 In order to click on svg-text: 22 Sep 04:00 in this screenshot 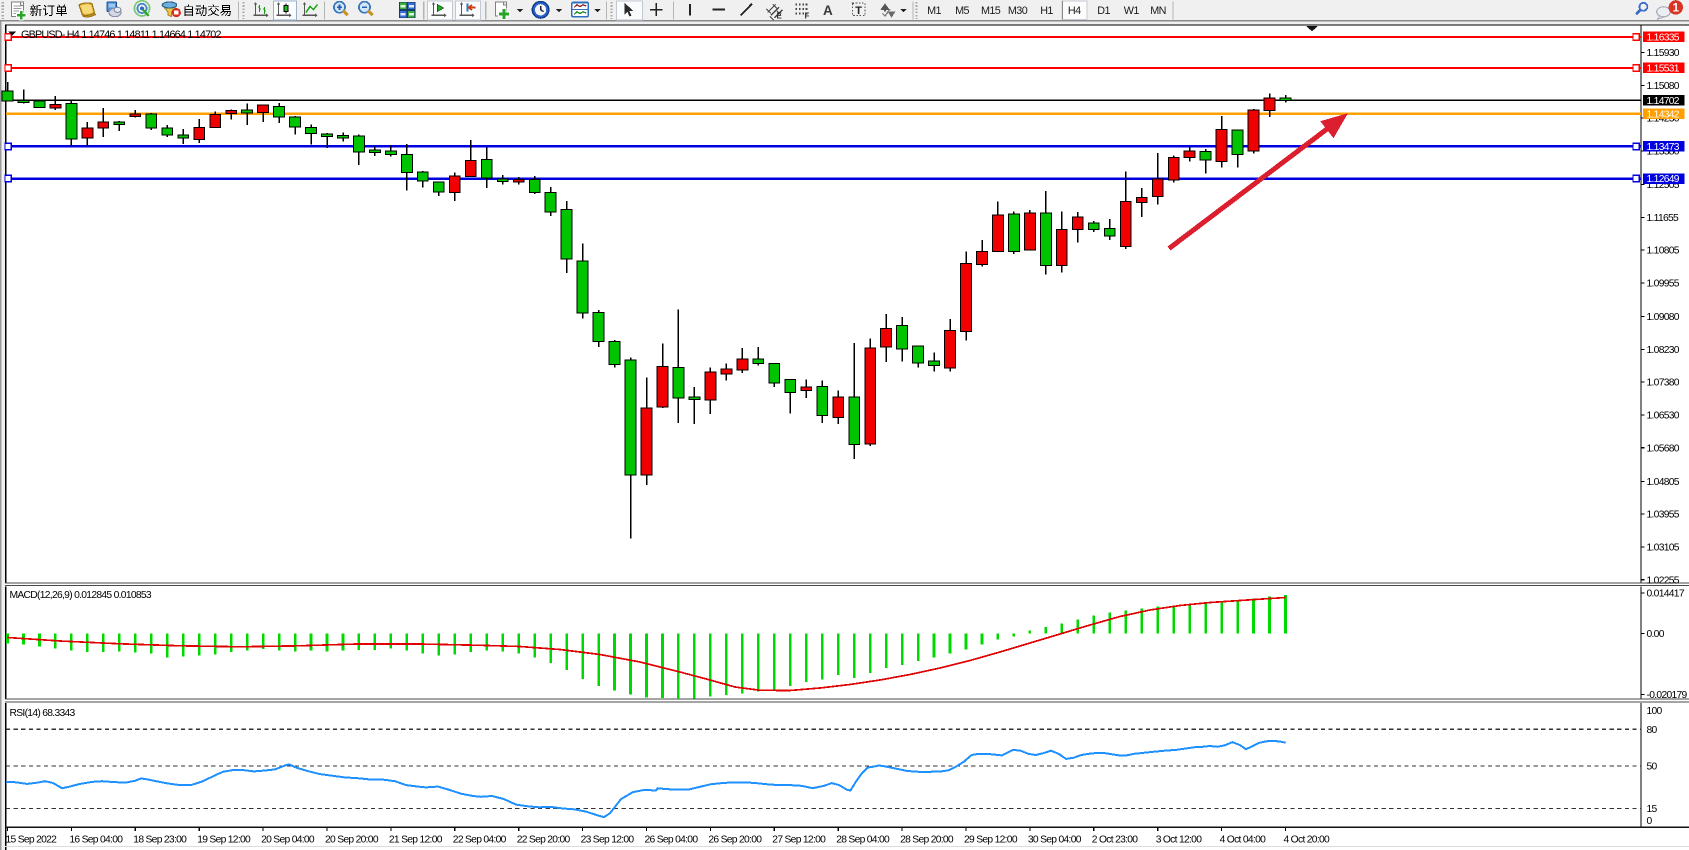, I will do `click(480, 840)`.